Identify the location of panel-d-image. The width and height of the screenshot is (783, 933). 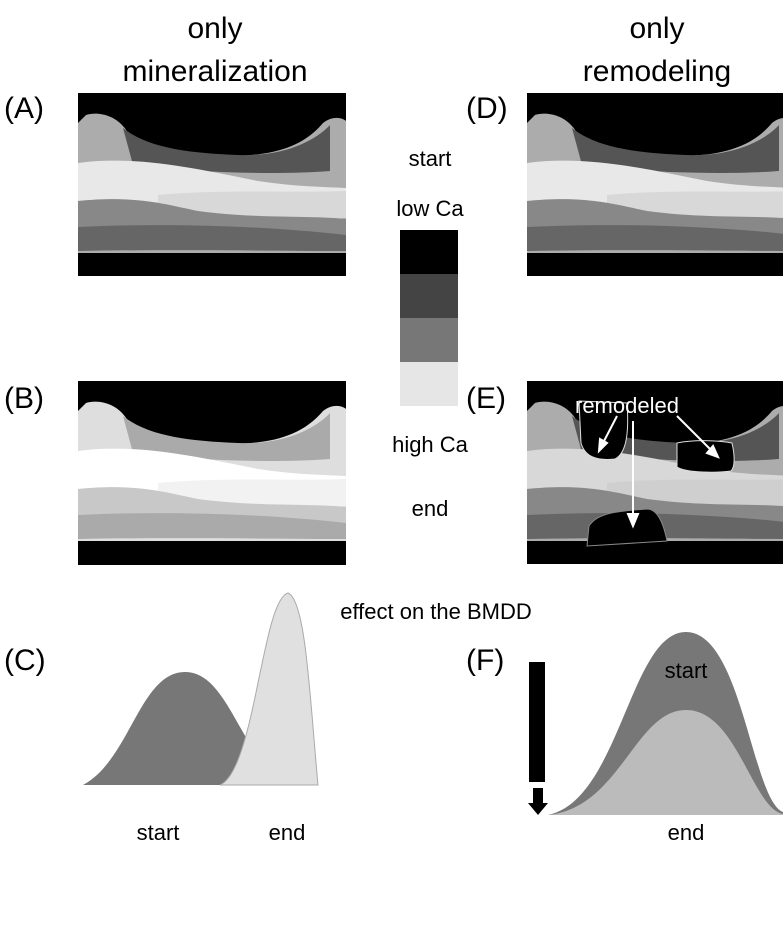
(655, 184).